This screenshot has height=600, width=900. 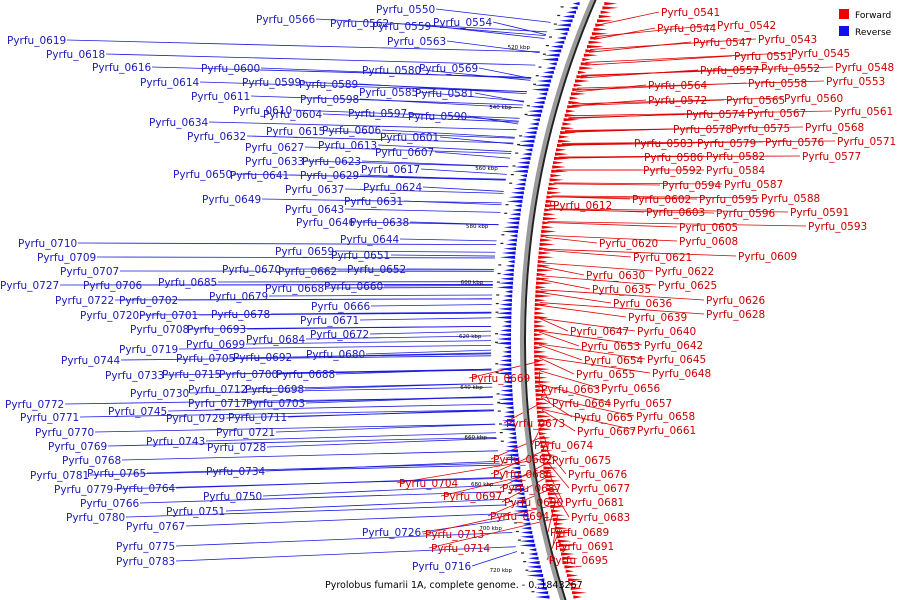 I want to click on forward-gene-label: Pyrfu_0691, so click(x=584, y=547).